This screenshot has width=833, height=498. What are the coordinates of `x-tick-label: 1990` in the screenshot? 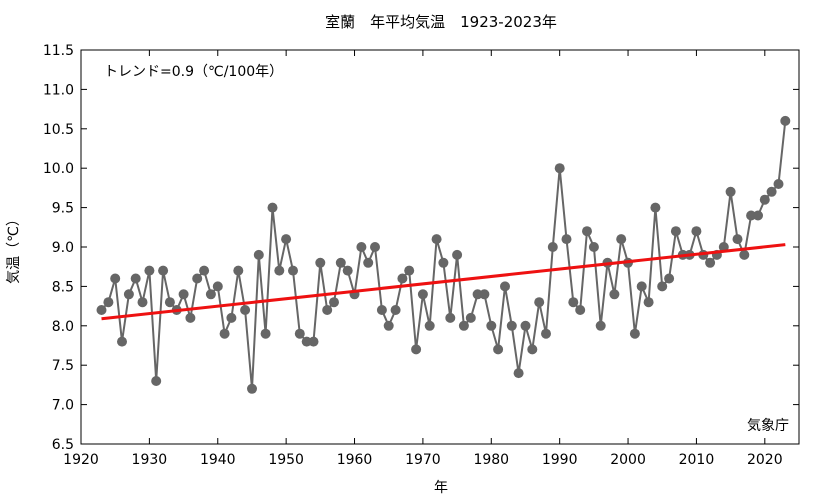 It's located at (560, 460).